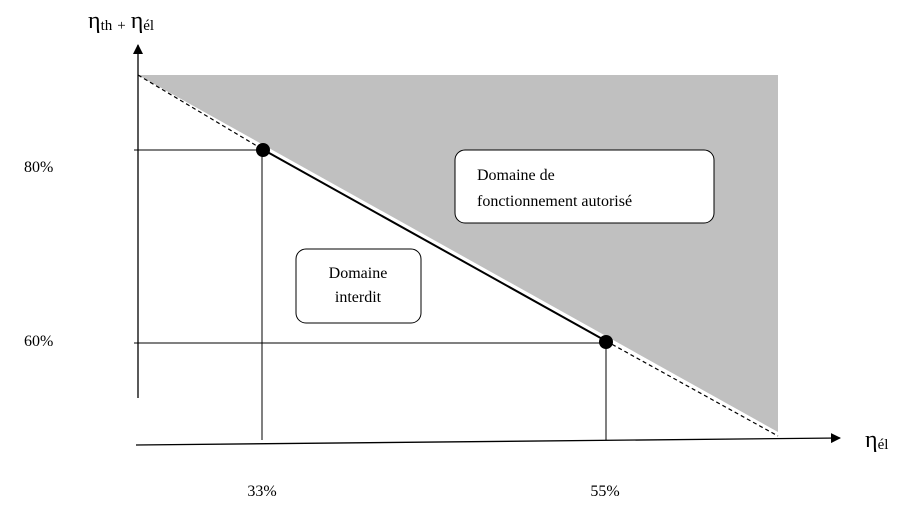  I want to click on forbidden-label-box, so click(358, 286).